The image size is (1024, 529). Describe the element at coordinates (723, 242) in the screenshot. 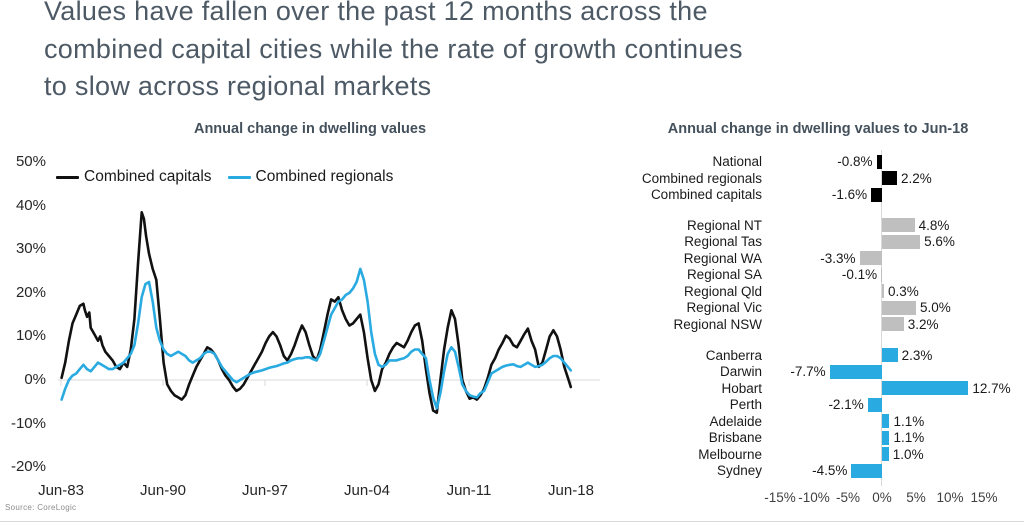

I see `bar-label: Regional Tas` at that location.